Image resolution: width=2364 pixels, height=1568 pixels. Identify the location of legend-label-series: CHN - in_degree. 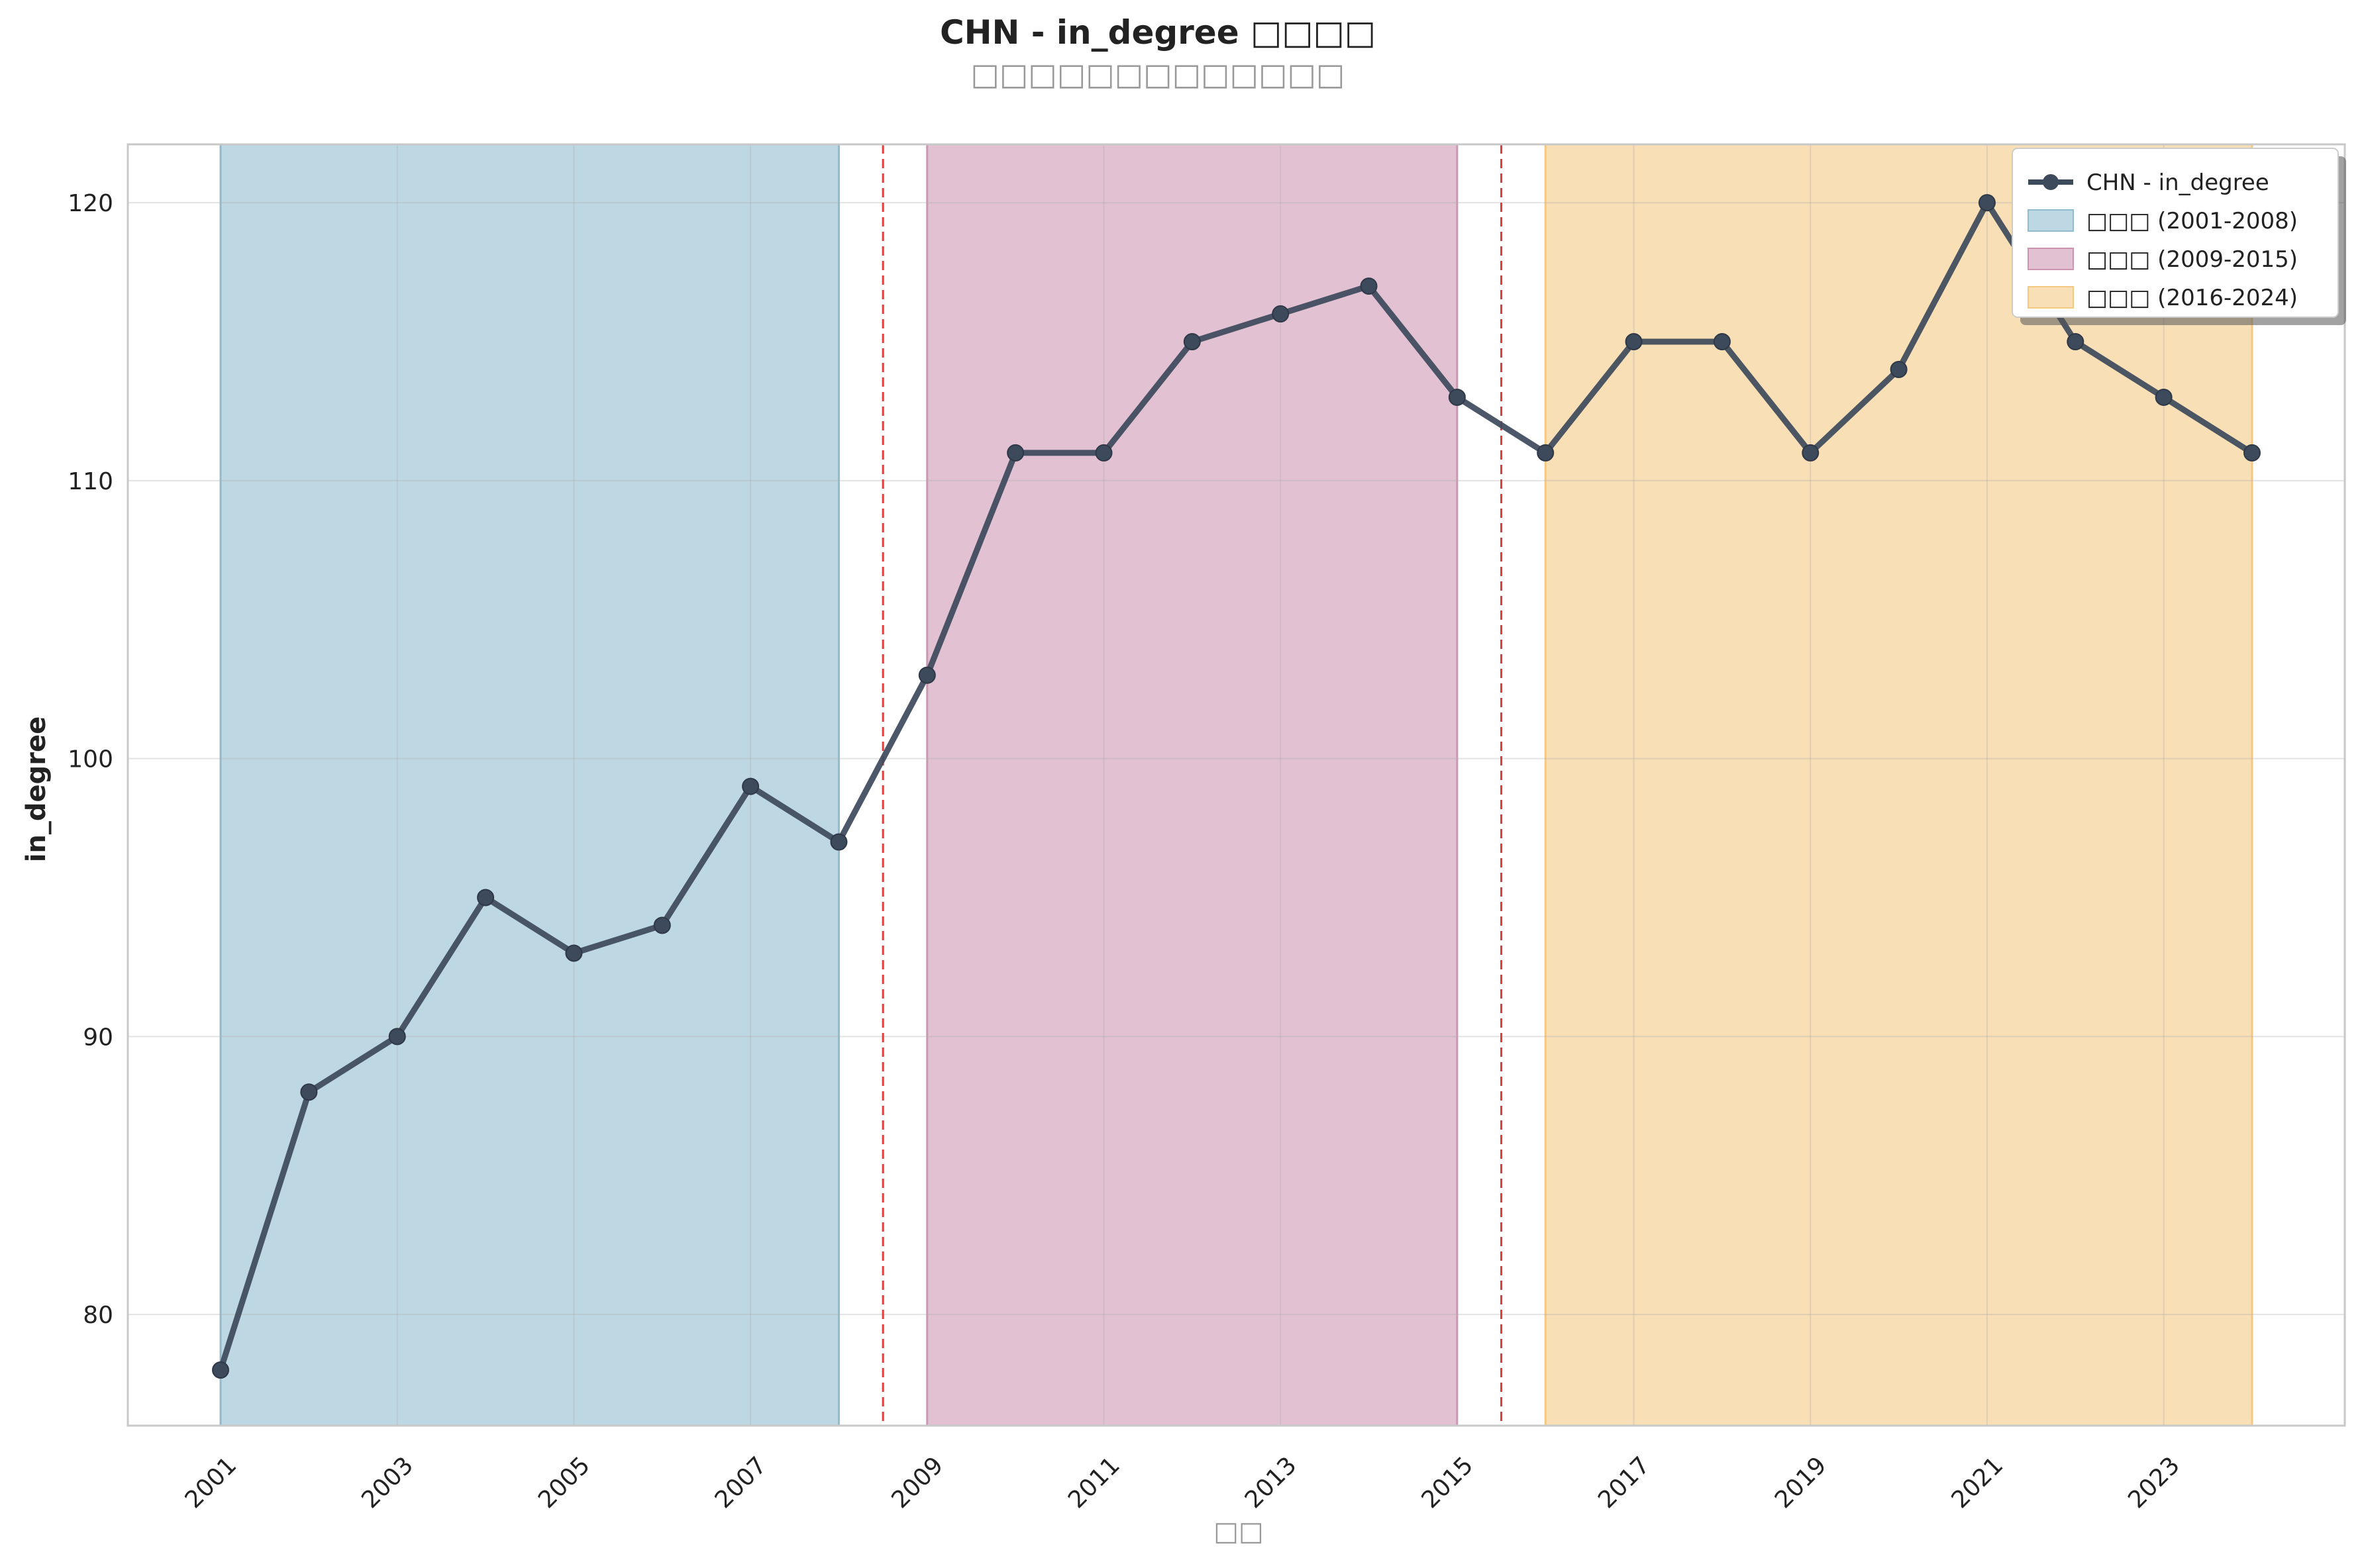
(2178, 183).